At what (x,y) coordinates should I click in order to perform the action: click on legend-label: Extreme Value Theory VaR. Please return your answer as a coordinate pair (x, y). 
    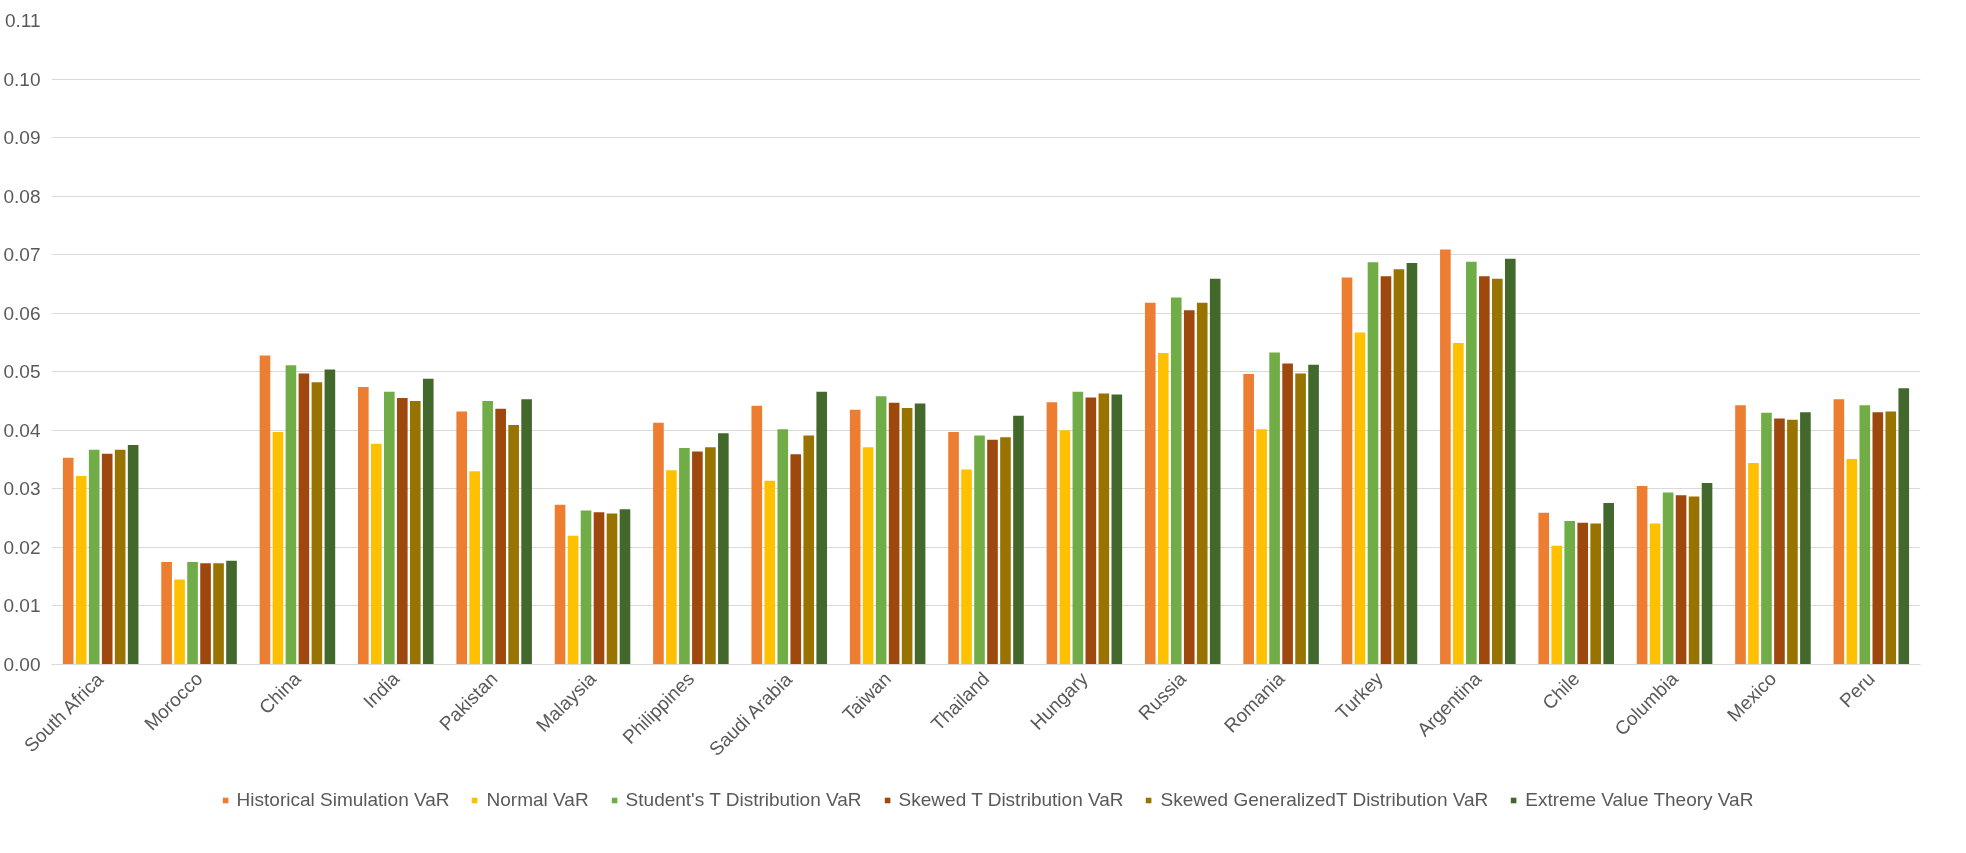
    Looking at the image, I should click on (1639, 800).